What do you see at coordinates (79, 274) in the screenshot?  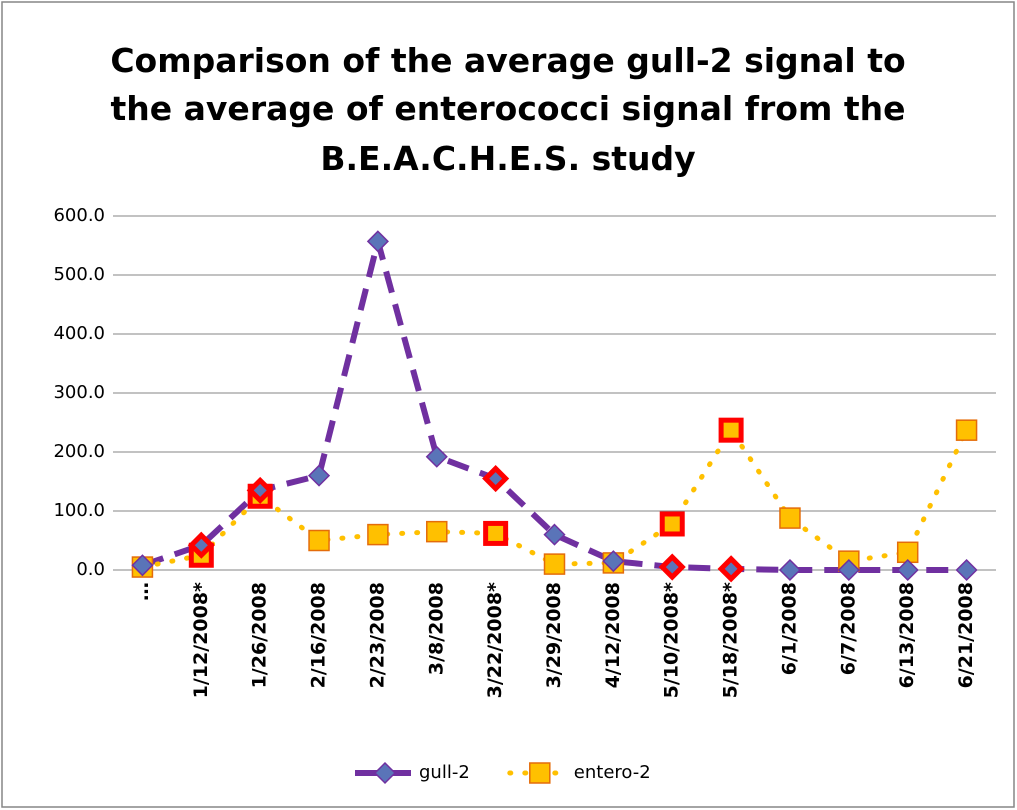 I see `y-tick-label: 500.0` at bounding box center [79, 274].